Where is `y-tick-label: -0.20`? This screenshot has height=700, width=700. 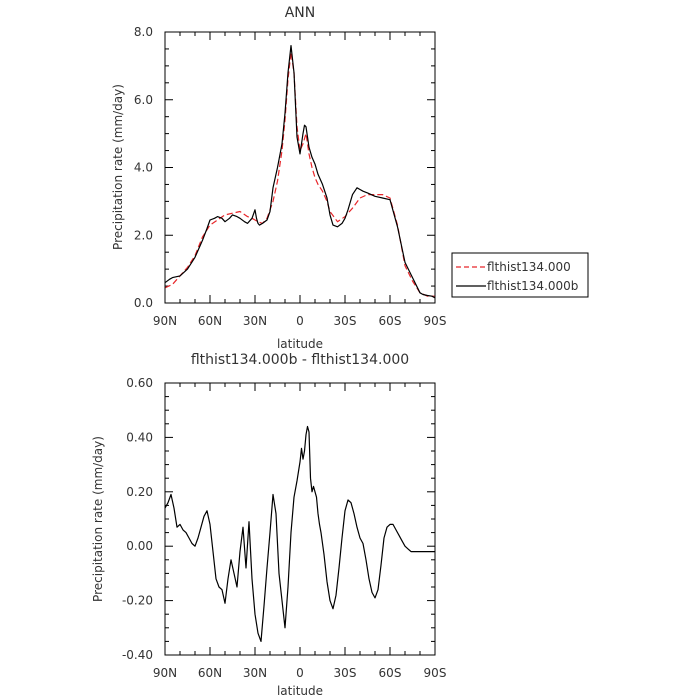
y-tick-label: -0.20 is located at coordinates (137, 601).